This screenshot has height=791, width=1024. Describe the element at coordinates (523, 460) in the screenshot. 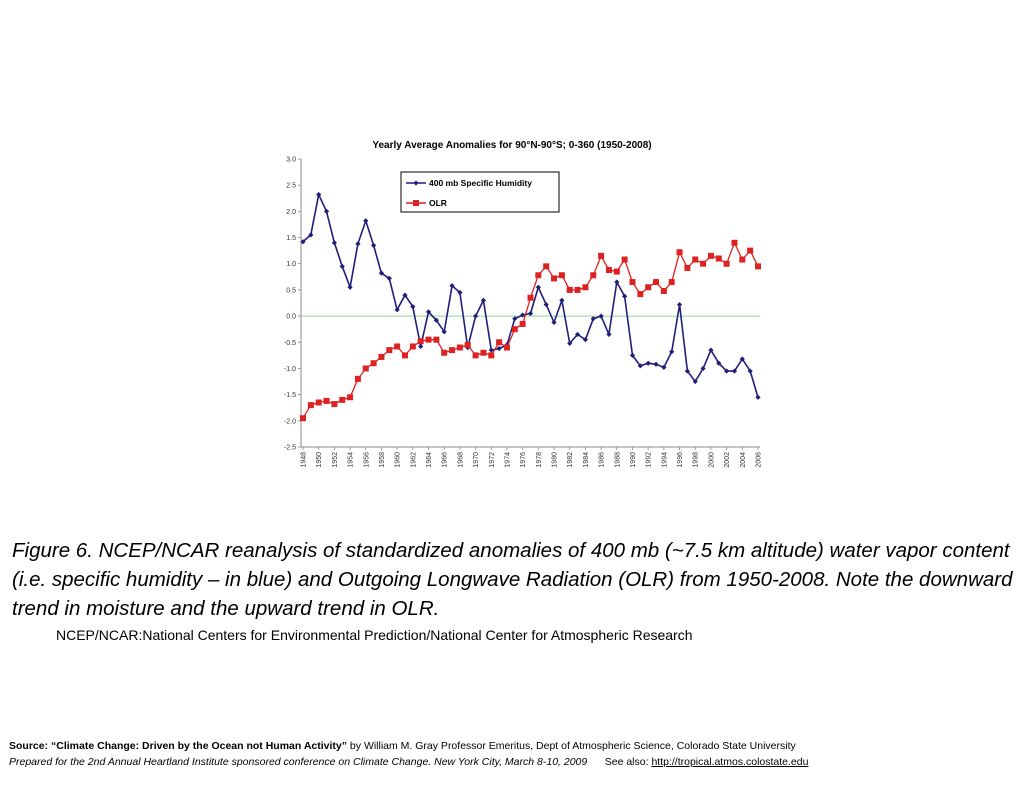

I see `x-tick-label: 1976` at that location.